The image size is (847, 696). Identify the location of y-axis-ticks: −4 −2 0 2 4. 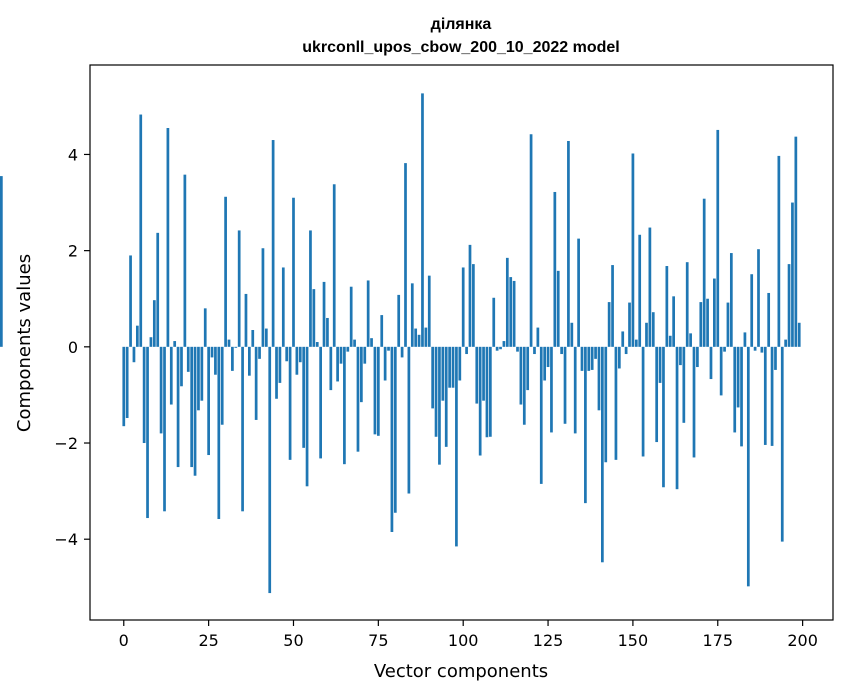
(72, 347).